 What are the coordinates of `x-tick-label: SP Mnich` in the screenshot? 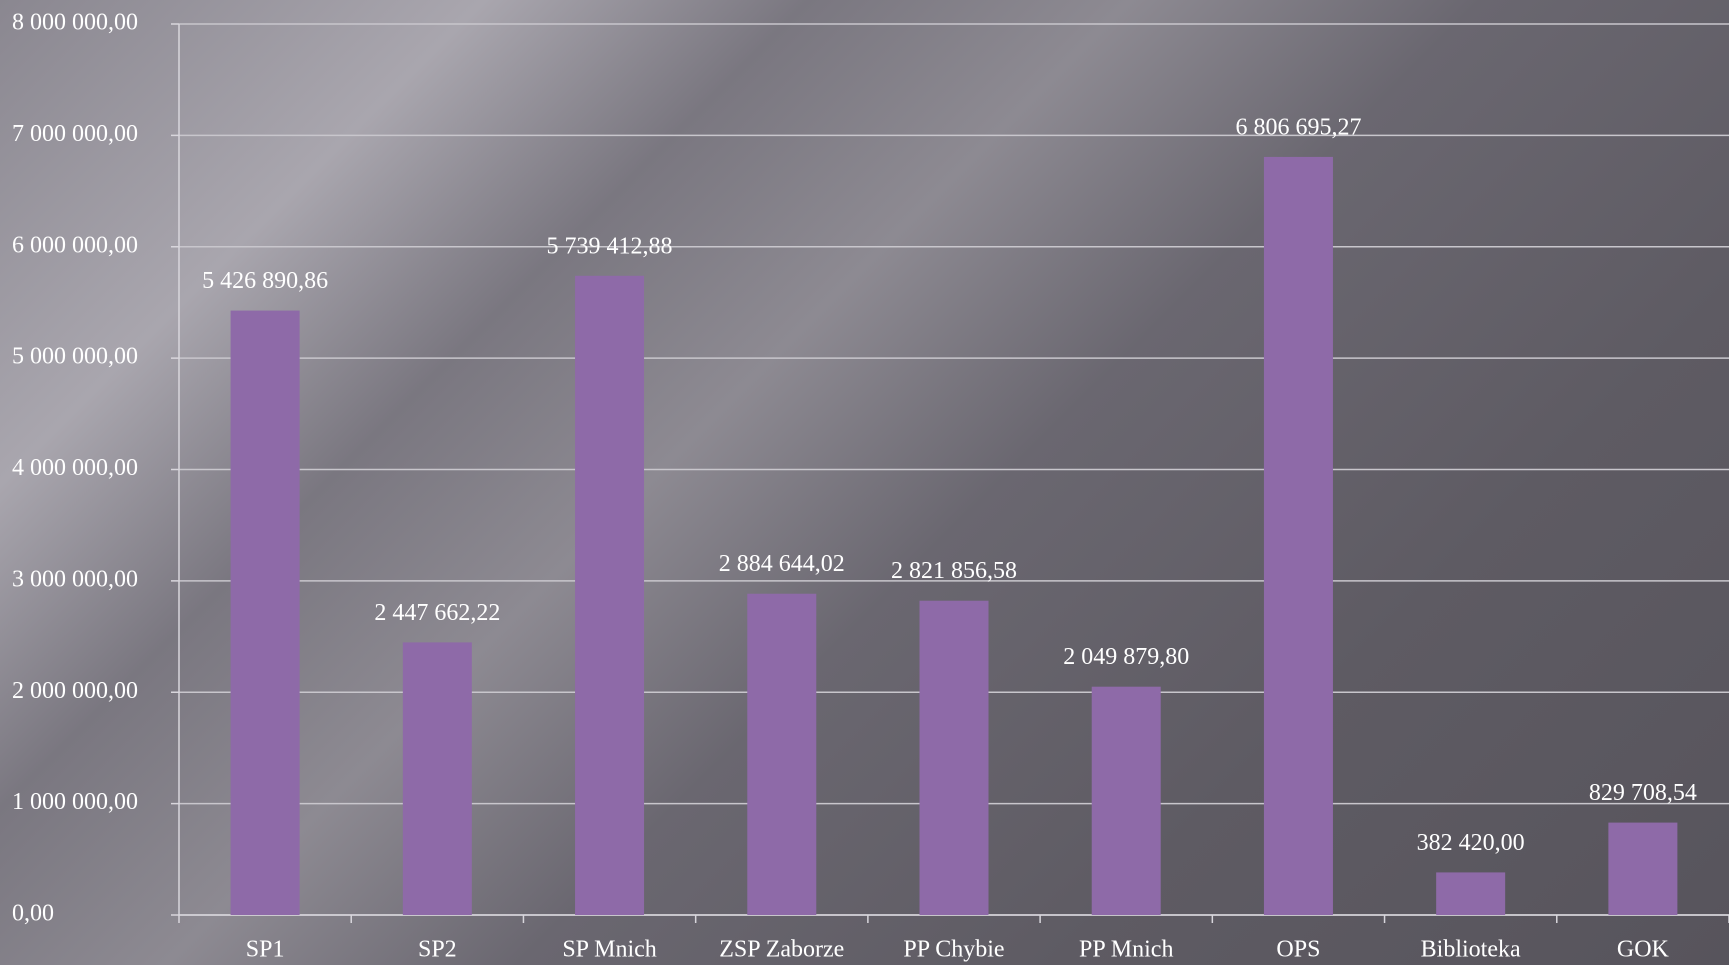 It's located at (609, 950).